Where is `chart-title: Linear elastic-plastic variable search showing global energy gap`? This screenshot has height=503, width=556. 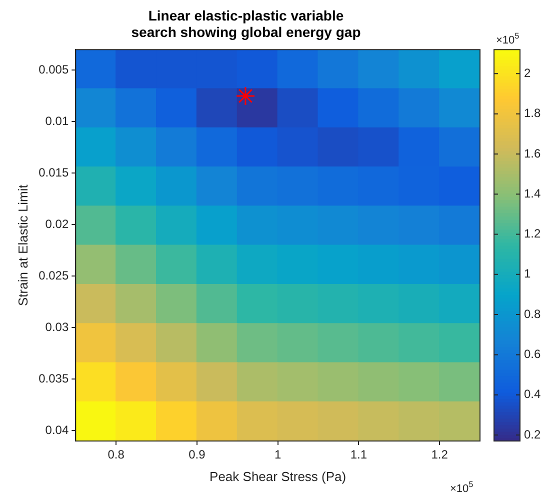
chart-title: Linear elastic-plastic variable search showing global energy gap is located at coordinates (246, 23).